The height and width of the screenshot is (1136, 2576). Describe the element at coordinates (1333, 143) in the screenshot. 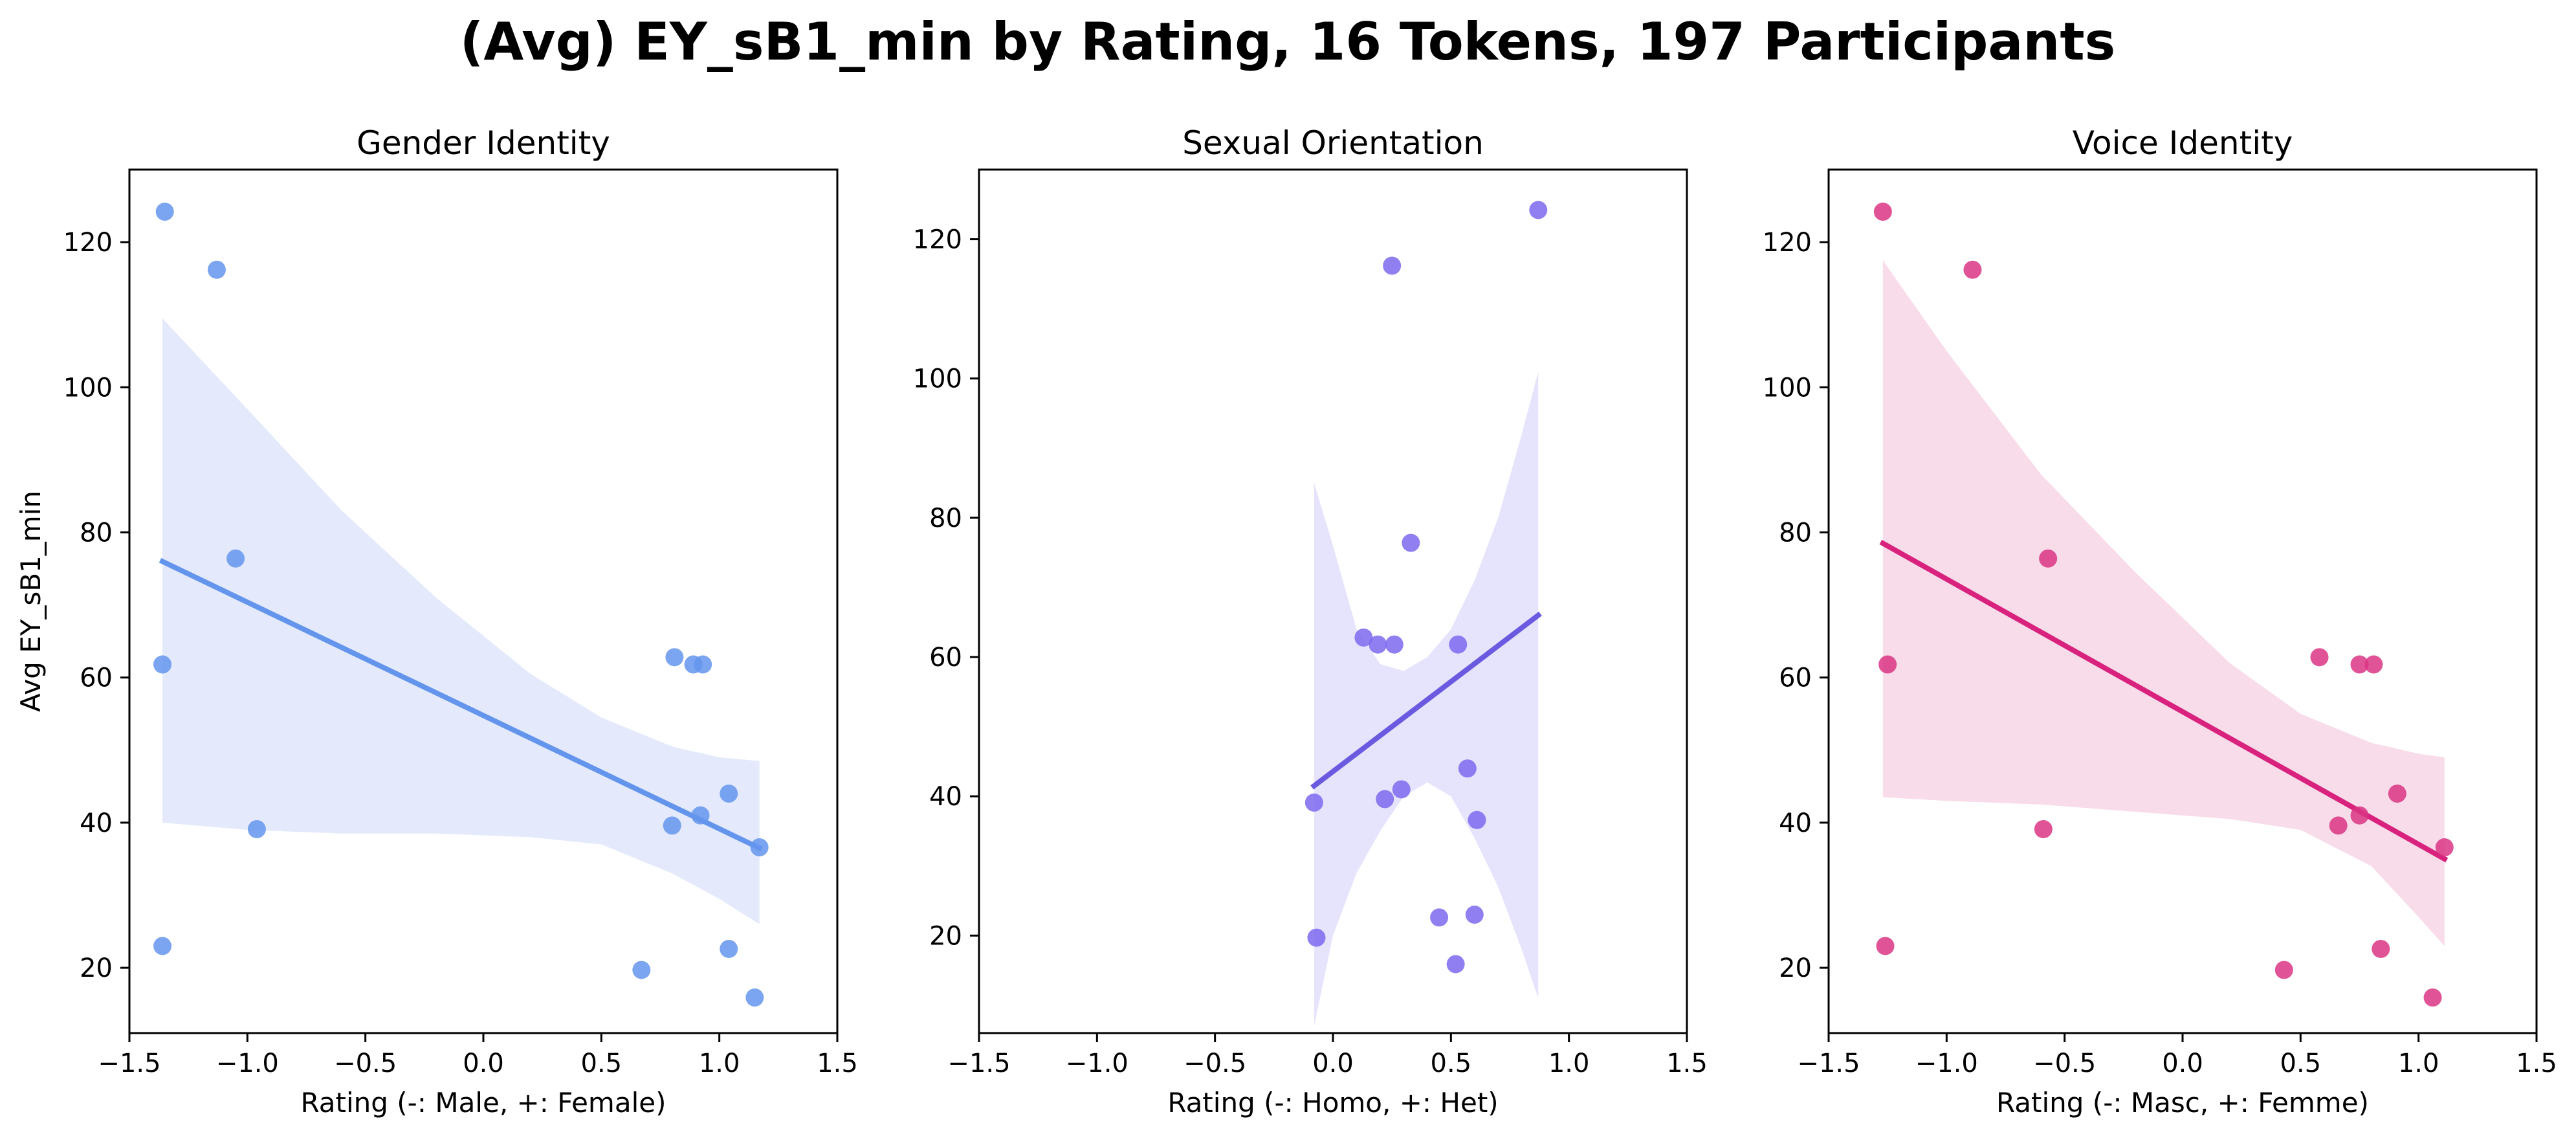

I see `panel-title: Sexual Orientation` at that location.